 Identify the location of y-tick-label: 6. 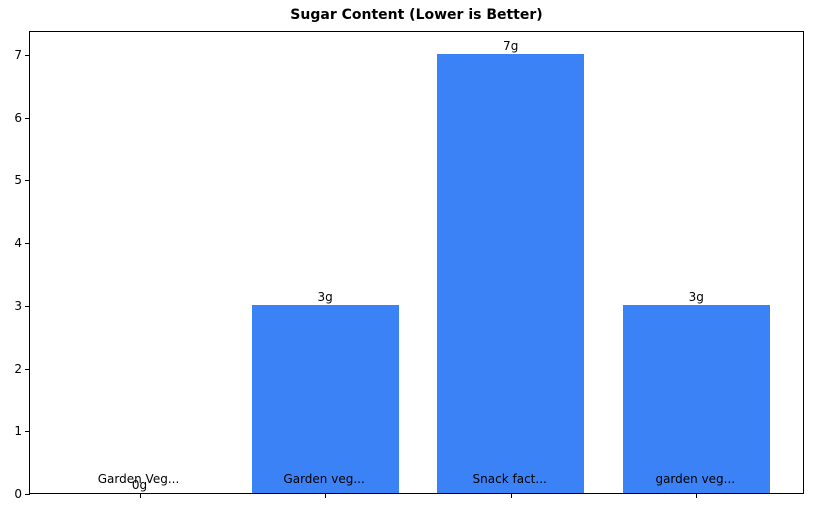
(18, 117).